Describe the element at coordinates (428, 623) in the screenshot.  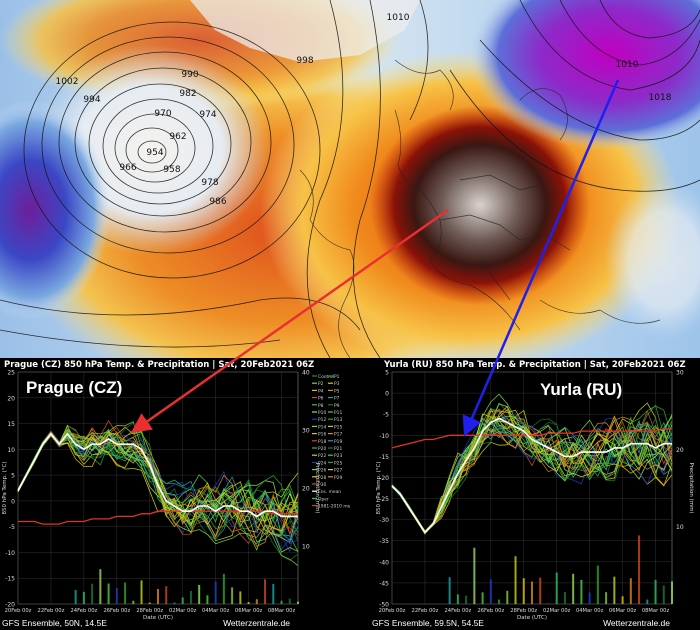
I see `footer-model: GFS Ensemble, 59.5N, 54.5E` at that location.